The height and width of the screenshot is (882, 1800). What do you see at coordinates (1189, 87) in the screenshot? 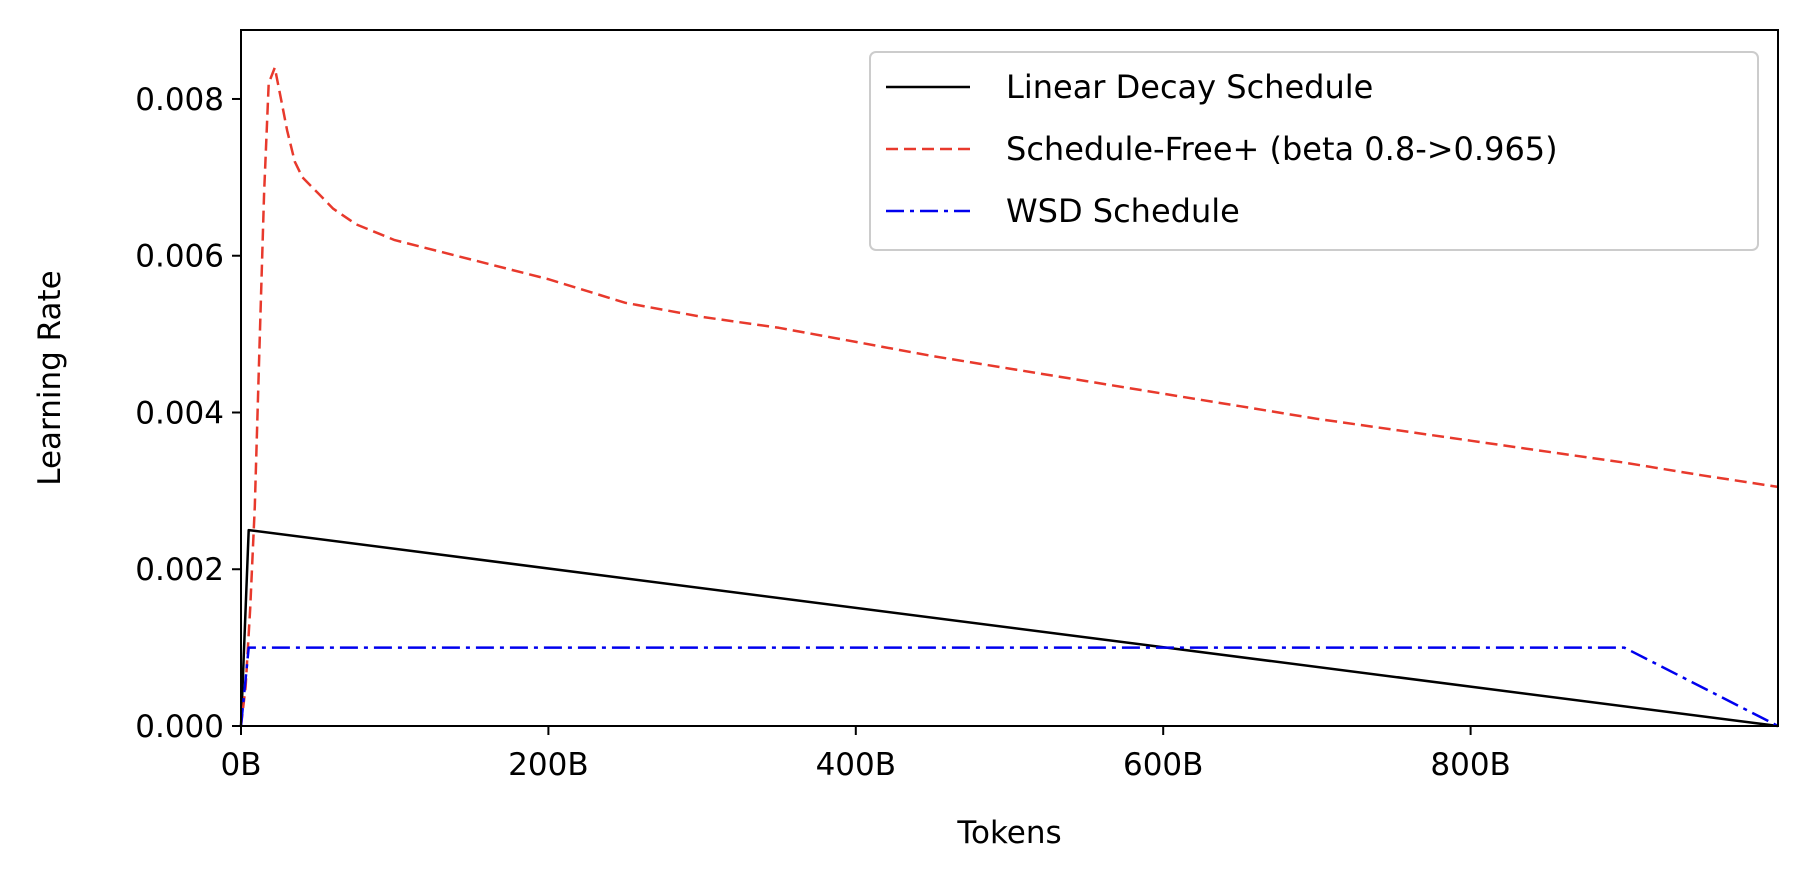
I see `legend-label-0: Linear Decay Schedule` at bounding box center [1189, 87].